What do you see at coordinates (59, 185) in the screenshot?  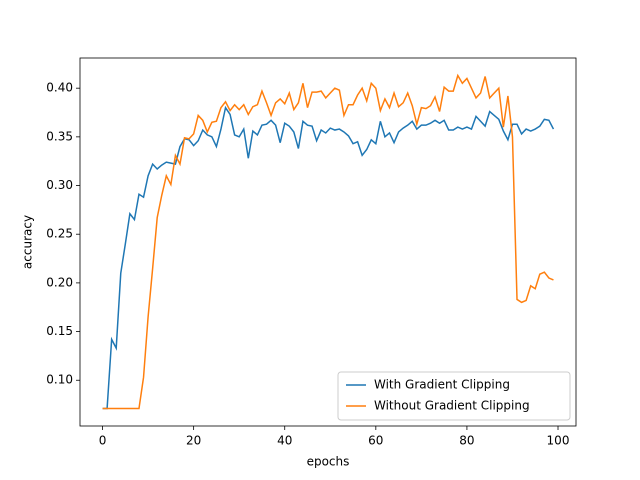 I see `y-tick-label: 0.30` at bounding box center [59, 185].